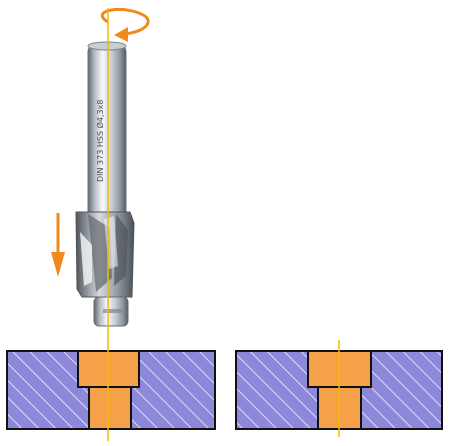  I want to click on rotation-arrow-icon, so click(125, 24).